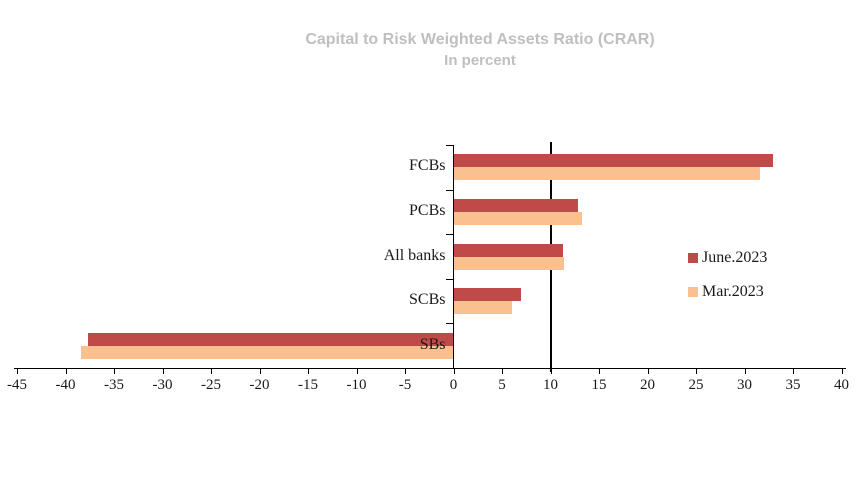 The image size is (857, 482). What do you see at coordinates (430, 368) in the screenshot?
I see `x-axis-line` at bounding box center [430, 368].